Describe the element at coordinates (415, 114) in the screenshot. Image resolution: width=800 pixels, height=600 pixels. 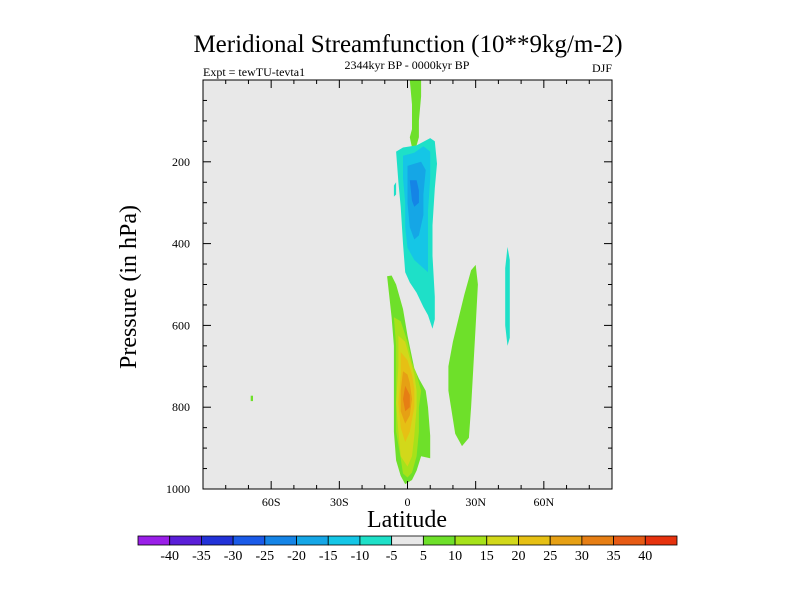
I see `positive-tower-top` at that location.